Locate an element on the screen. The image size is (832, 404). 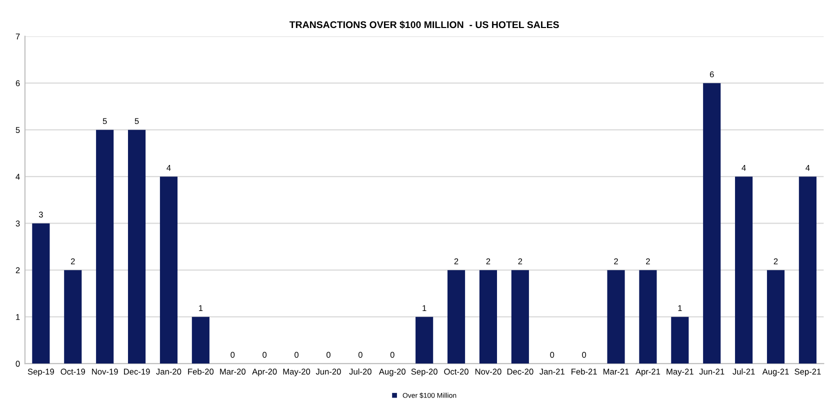
y-tick-label: 7 is located at coordinates (18, 37).